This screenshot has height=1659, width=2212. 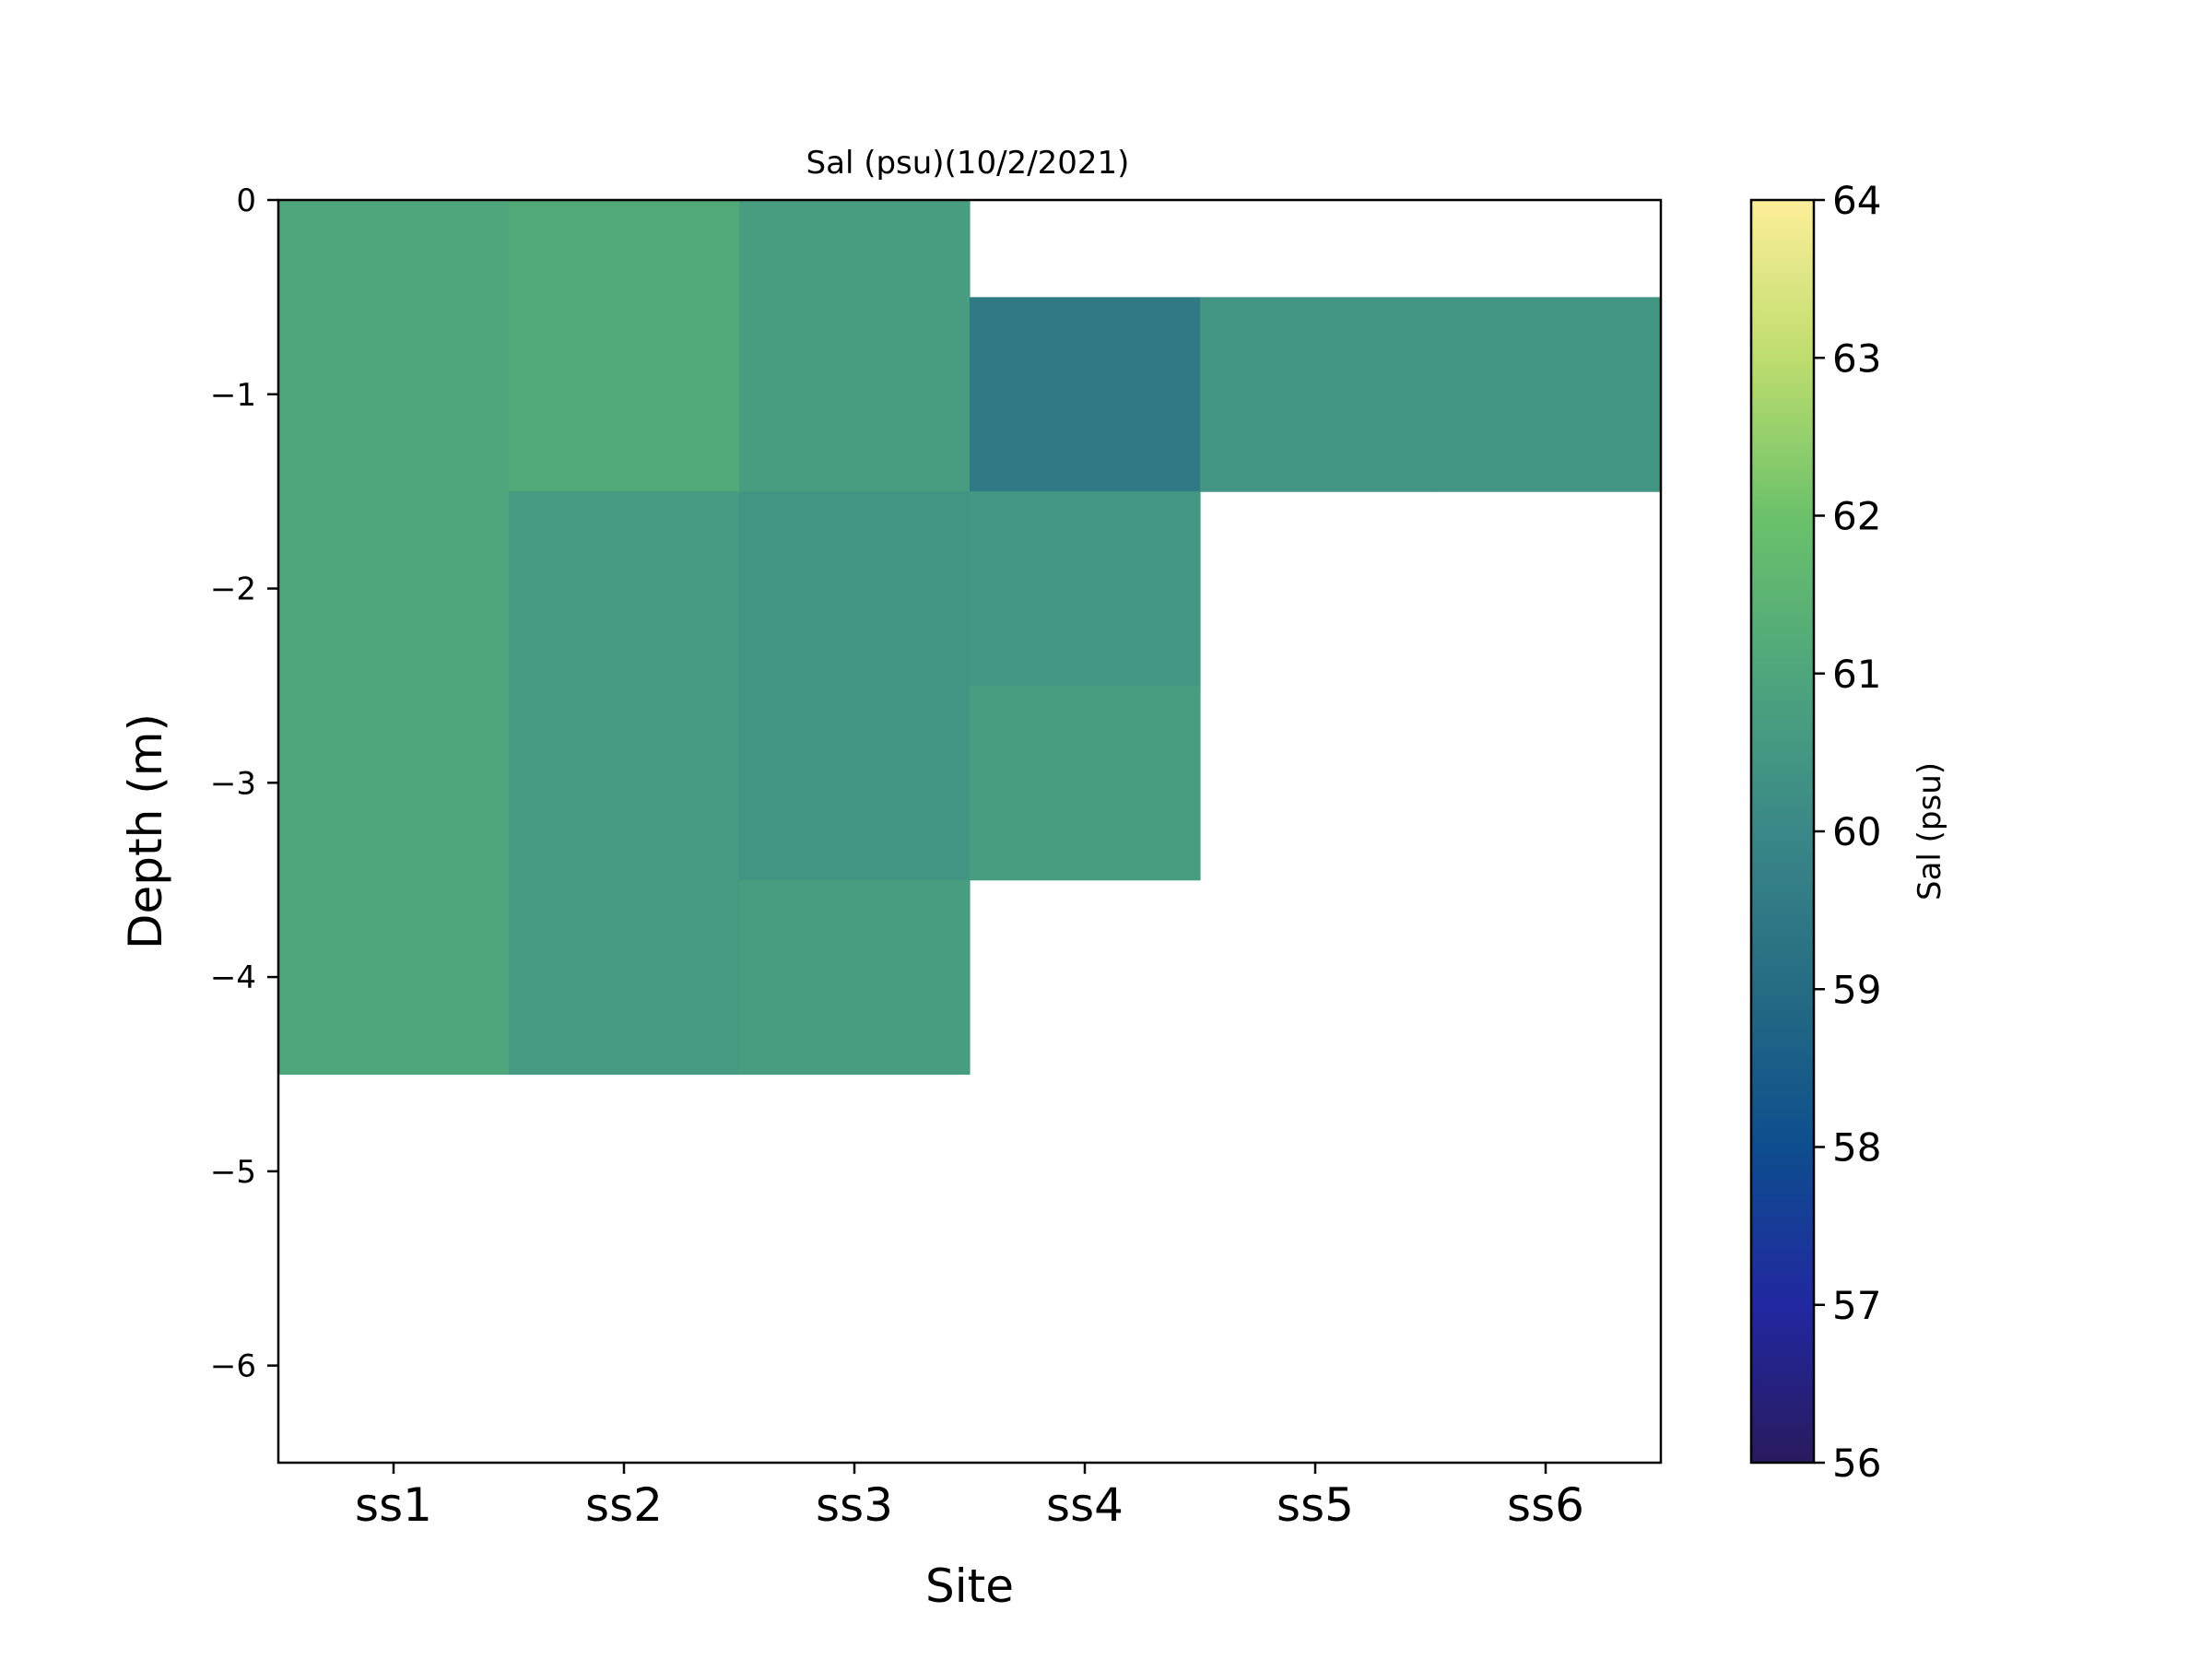 What do you see at coordinates (1856, 989) in the screenshot?
I see `colorbar-tick-label: 59` at bounding box center [1856, 989].